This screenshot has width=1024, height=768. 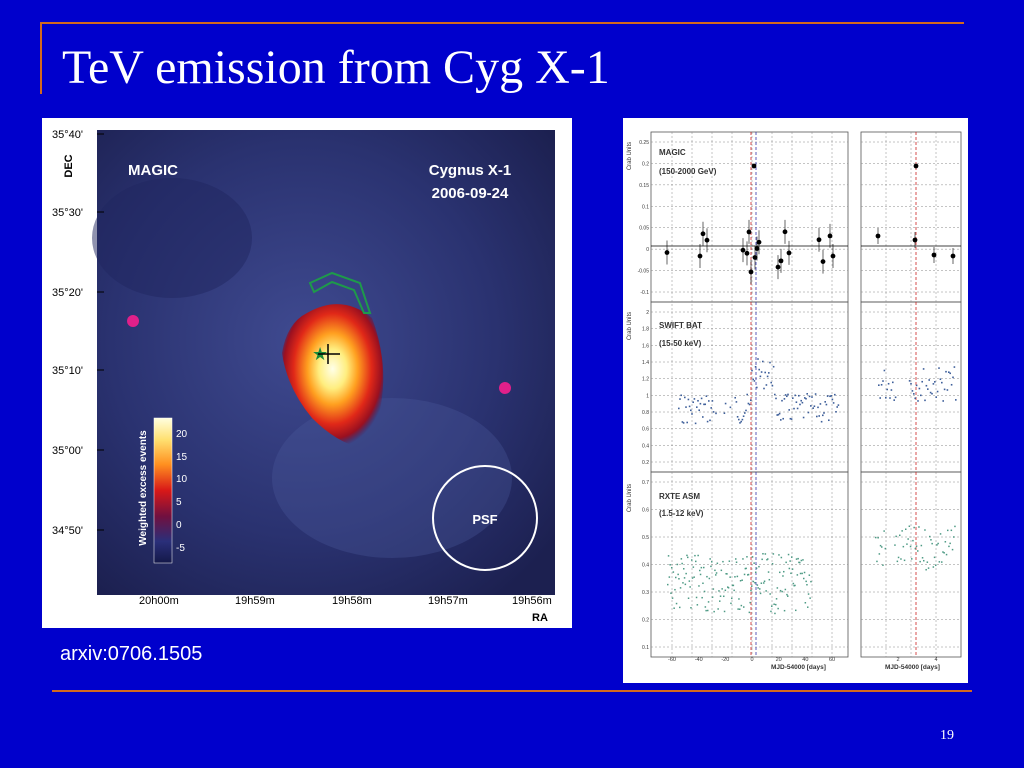 I want to click on x-tick: 20, so click(x=779, y=660).